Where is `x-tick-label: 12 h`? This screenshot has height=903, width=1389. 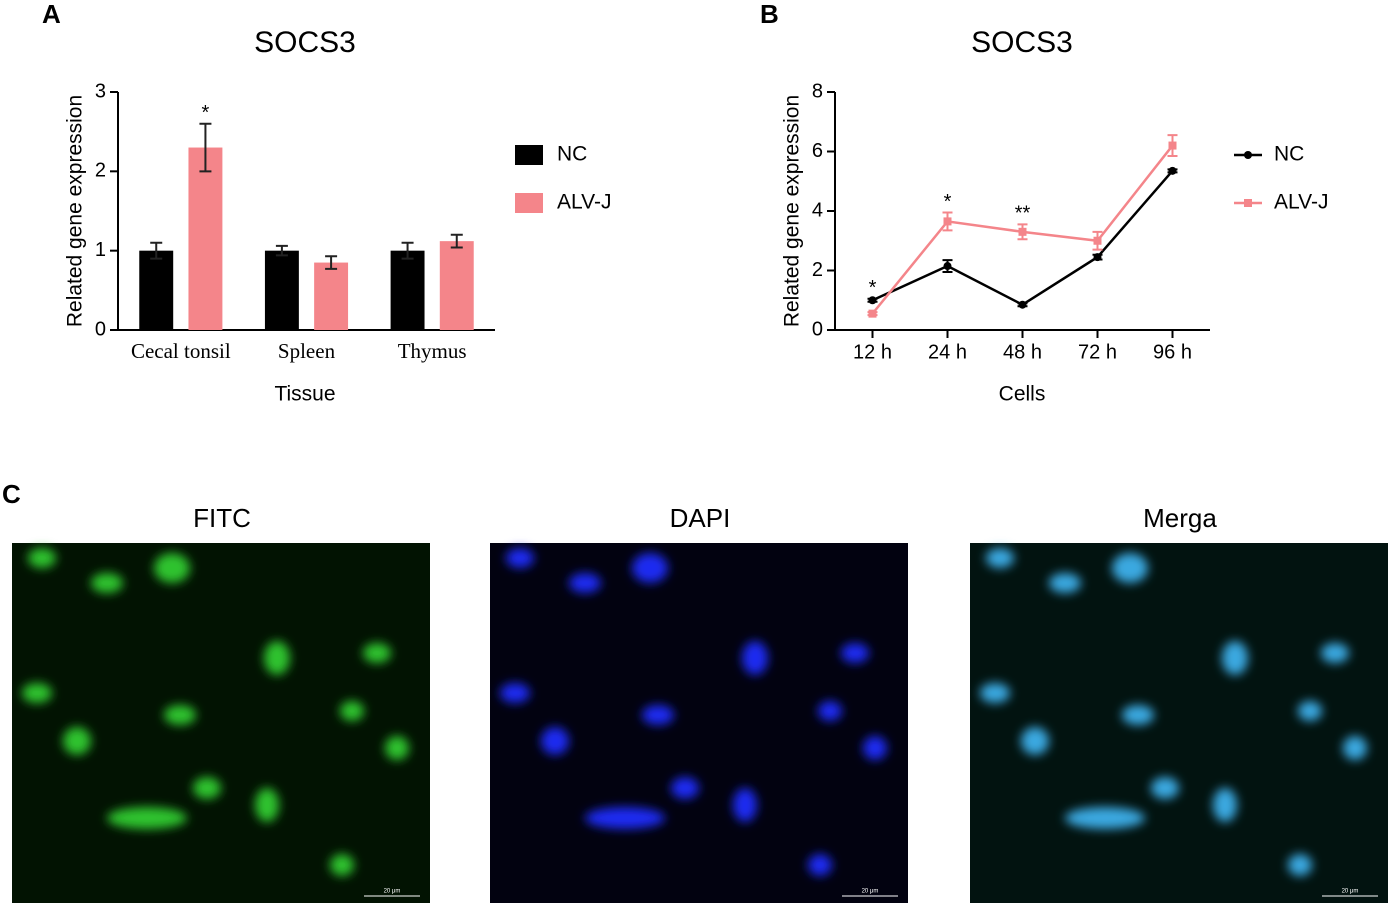 x-tick-label: 12 h is located at coordinates (872, 352).